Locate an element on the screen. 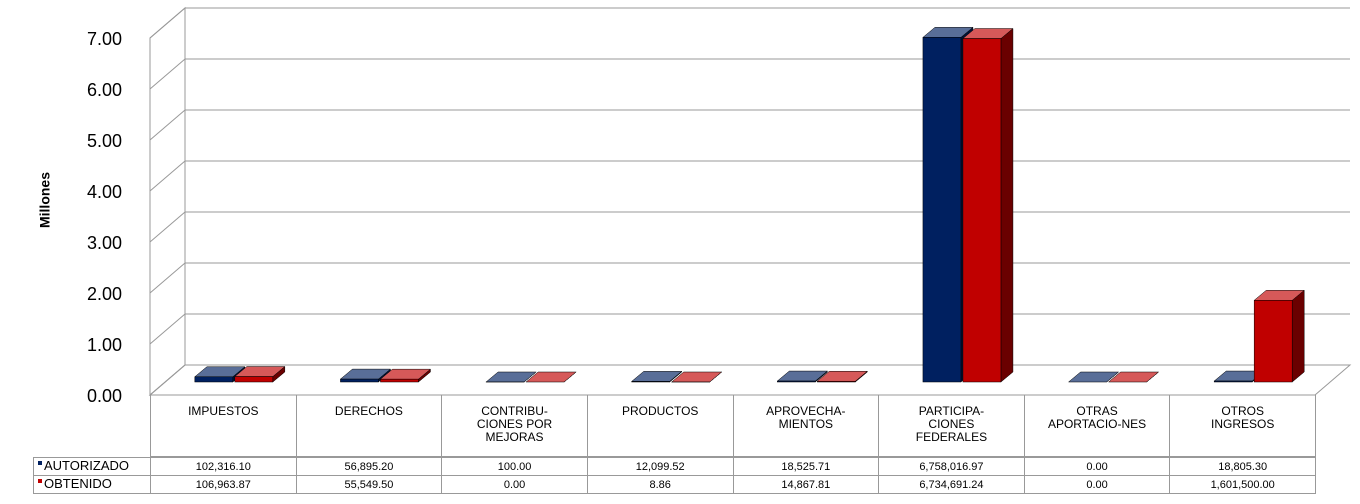 This screenshot has width=1360, height=504. y-tick-label: 2.00 is located at coordinates (104, 294).